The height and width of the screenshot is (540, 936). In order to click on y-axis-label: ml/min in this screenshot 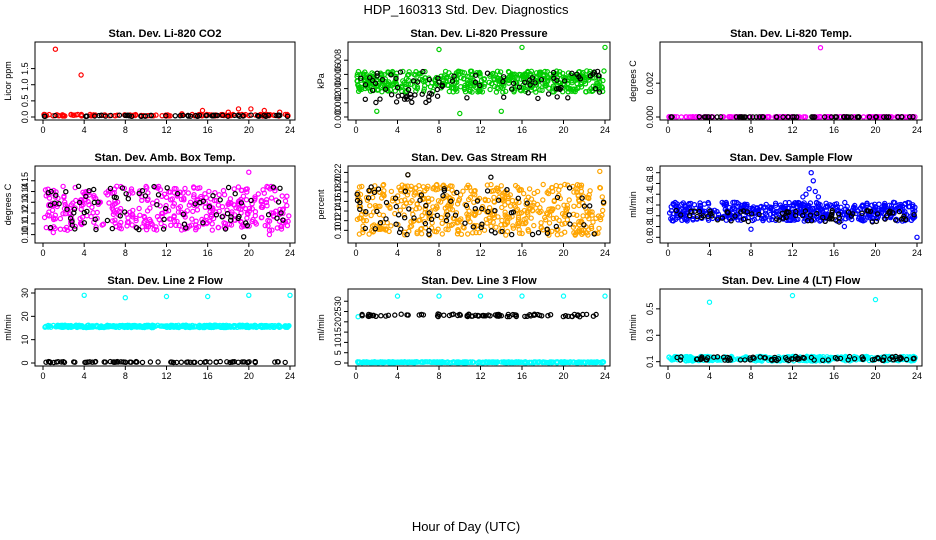, I will do `click(633, 327)`.